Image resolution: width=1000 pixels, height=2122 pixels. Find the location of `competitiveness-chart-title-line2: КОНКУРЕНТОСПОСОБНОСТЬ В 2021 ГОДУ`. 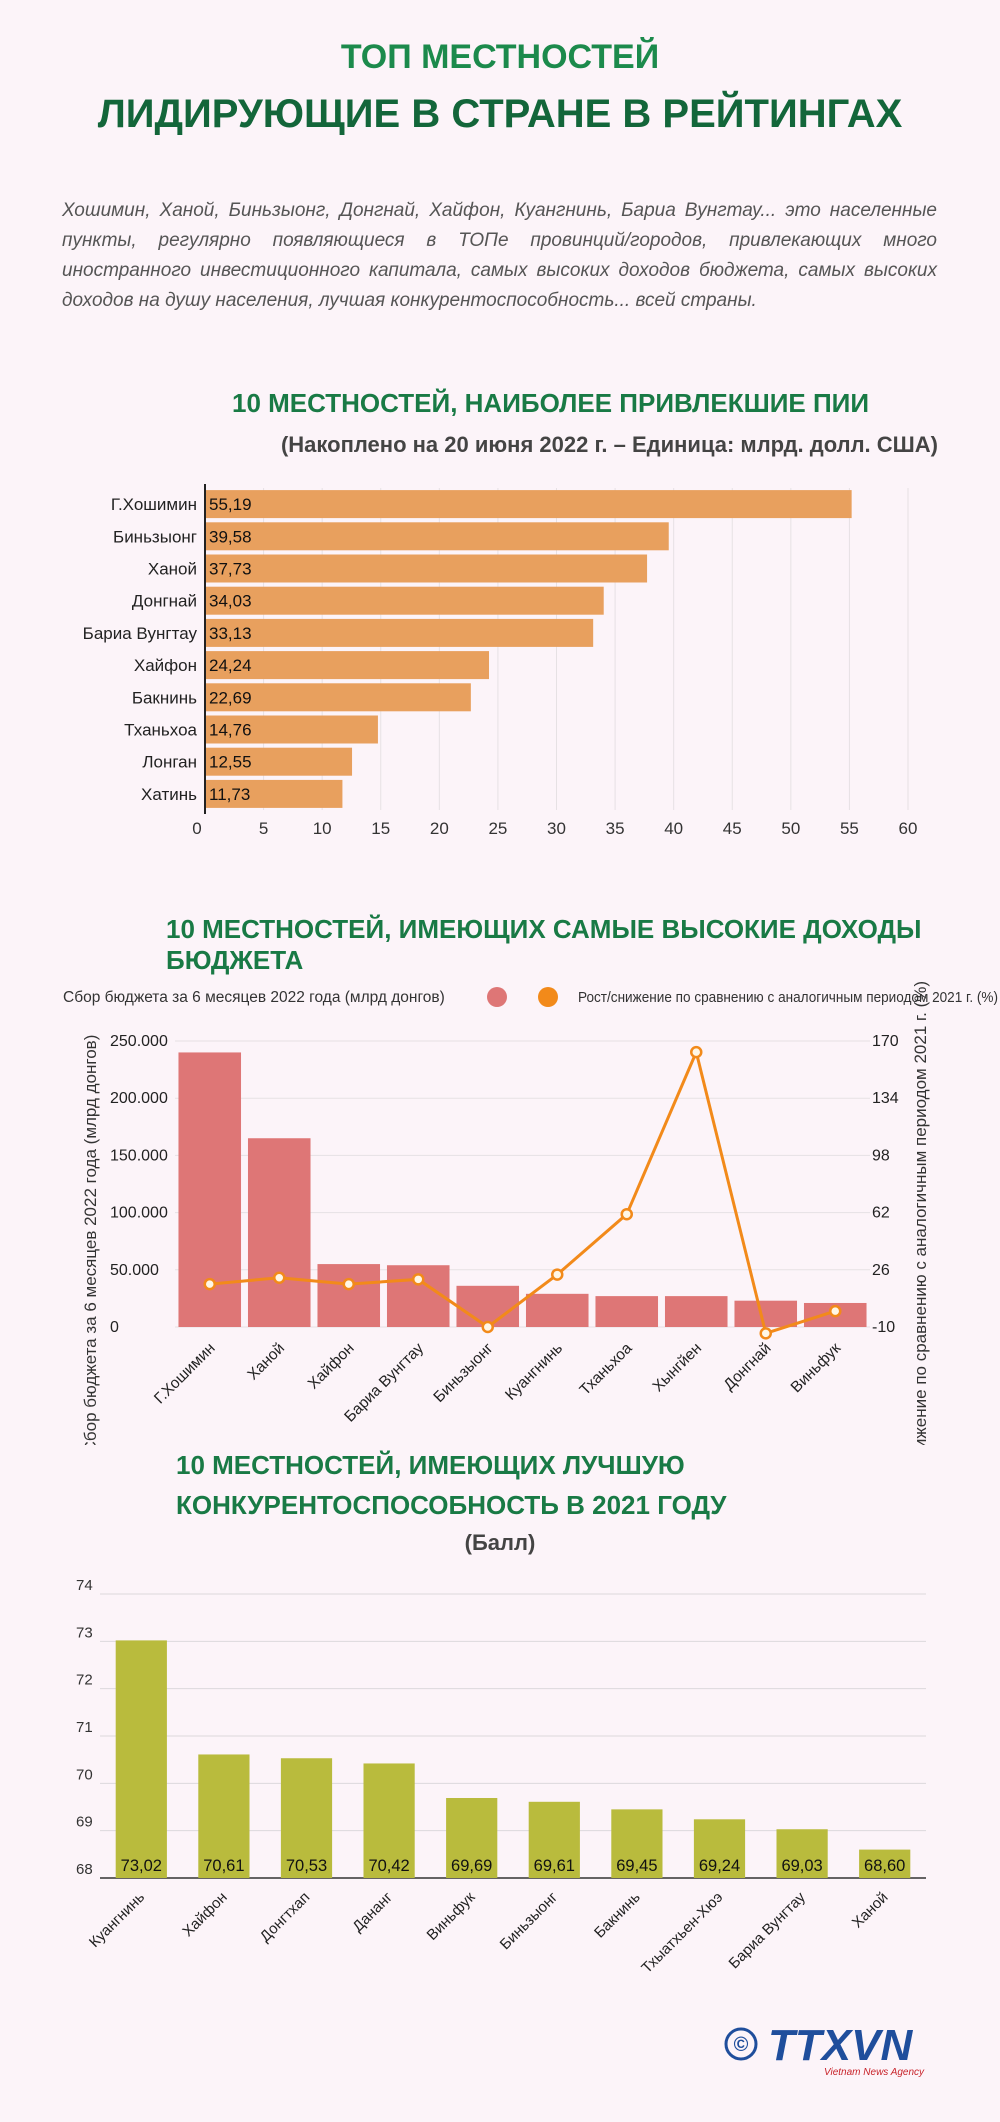

competitiveness-chart-title-line2: КОНКУРЕНТОСПОСОБНОСТЬ В 2021 ГОДУ is located at coordinates (451, 1505).